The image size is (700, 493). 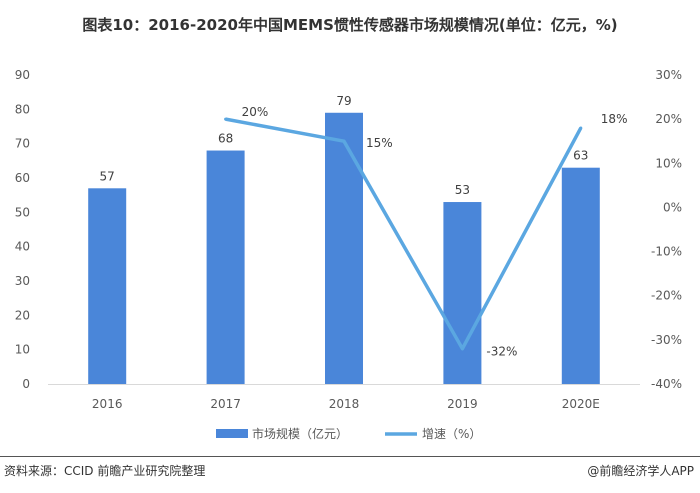 I want to click on bar-value-label: 57, so click(x=107, y=176).